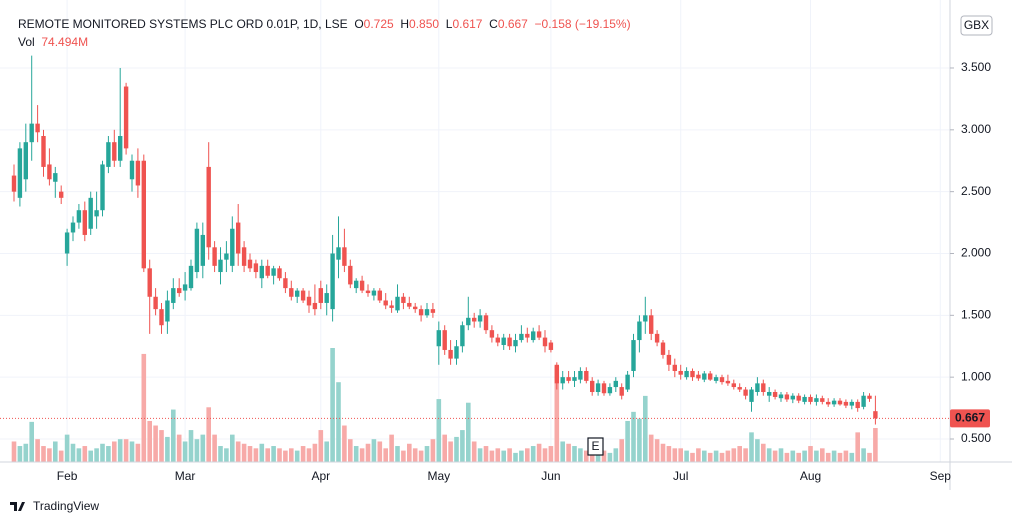 The width and height of the screenshot is (1012, 524). What do you see at coordinates (449, 24) in the screenshot?
I see `low-label: L` at bounding box center [449, 24].